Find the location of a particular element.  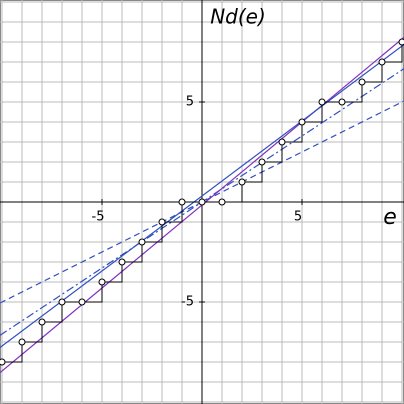

x-tick-label: 5 is located at coordinates (298, 217).